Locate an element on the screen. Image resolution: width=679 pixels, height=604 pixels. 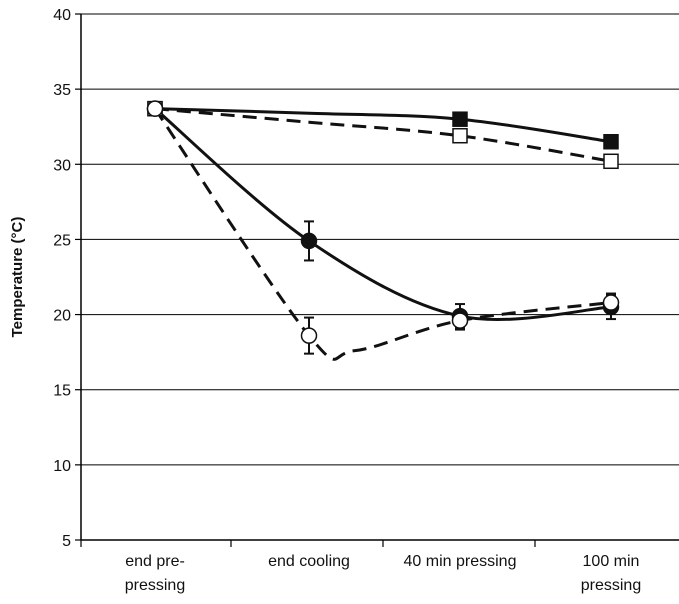
series-0-line is located at coordinates (383, 125).